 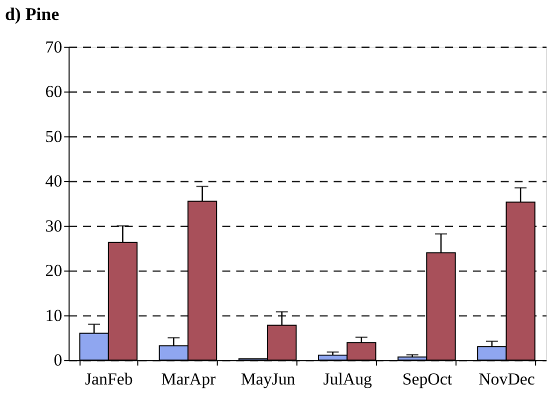 I want to click on y-tick-label: 30, so click(x=53, y=226).